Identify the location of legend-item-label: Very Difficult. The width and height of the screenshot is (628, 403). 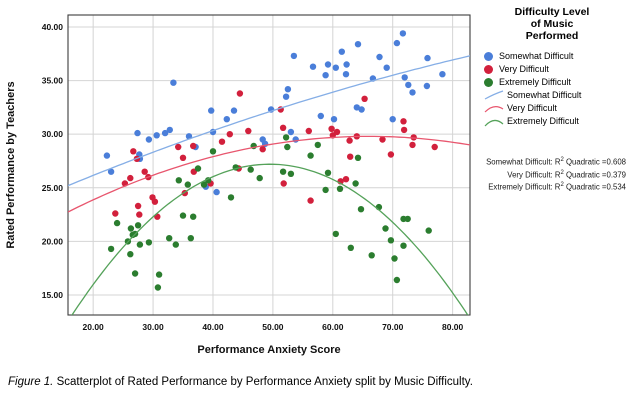
(532, 108).